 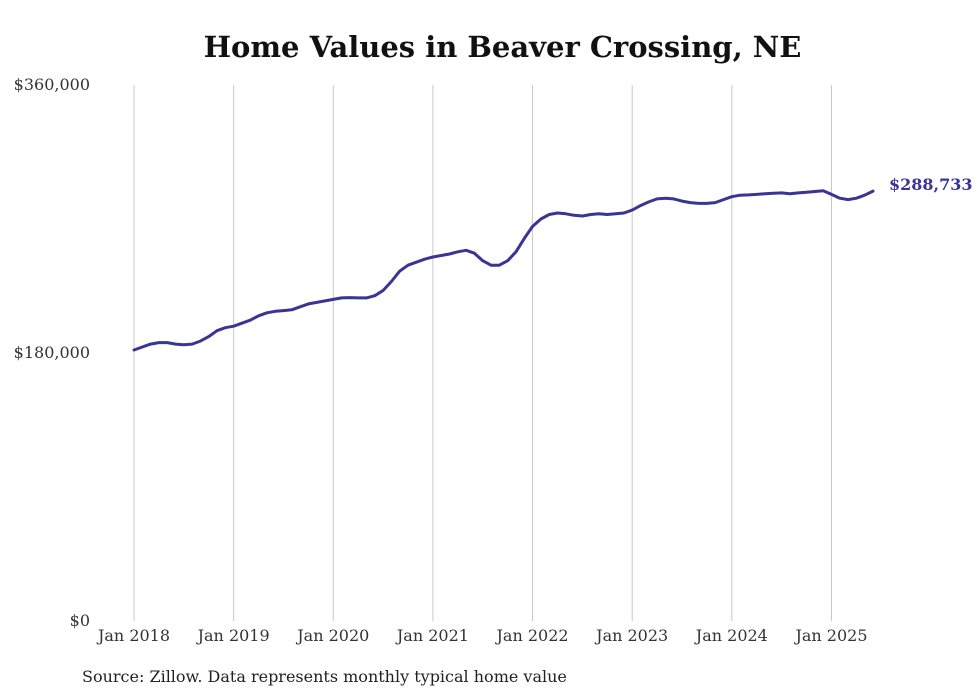 I want to click on y-tick-label: $0, so click(x=80, y=620).